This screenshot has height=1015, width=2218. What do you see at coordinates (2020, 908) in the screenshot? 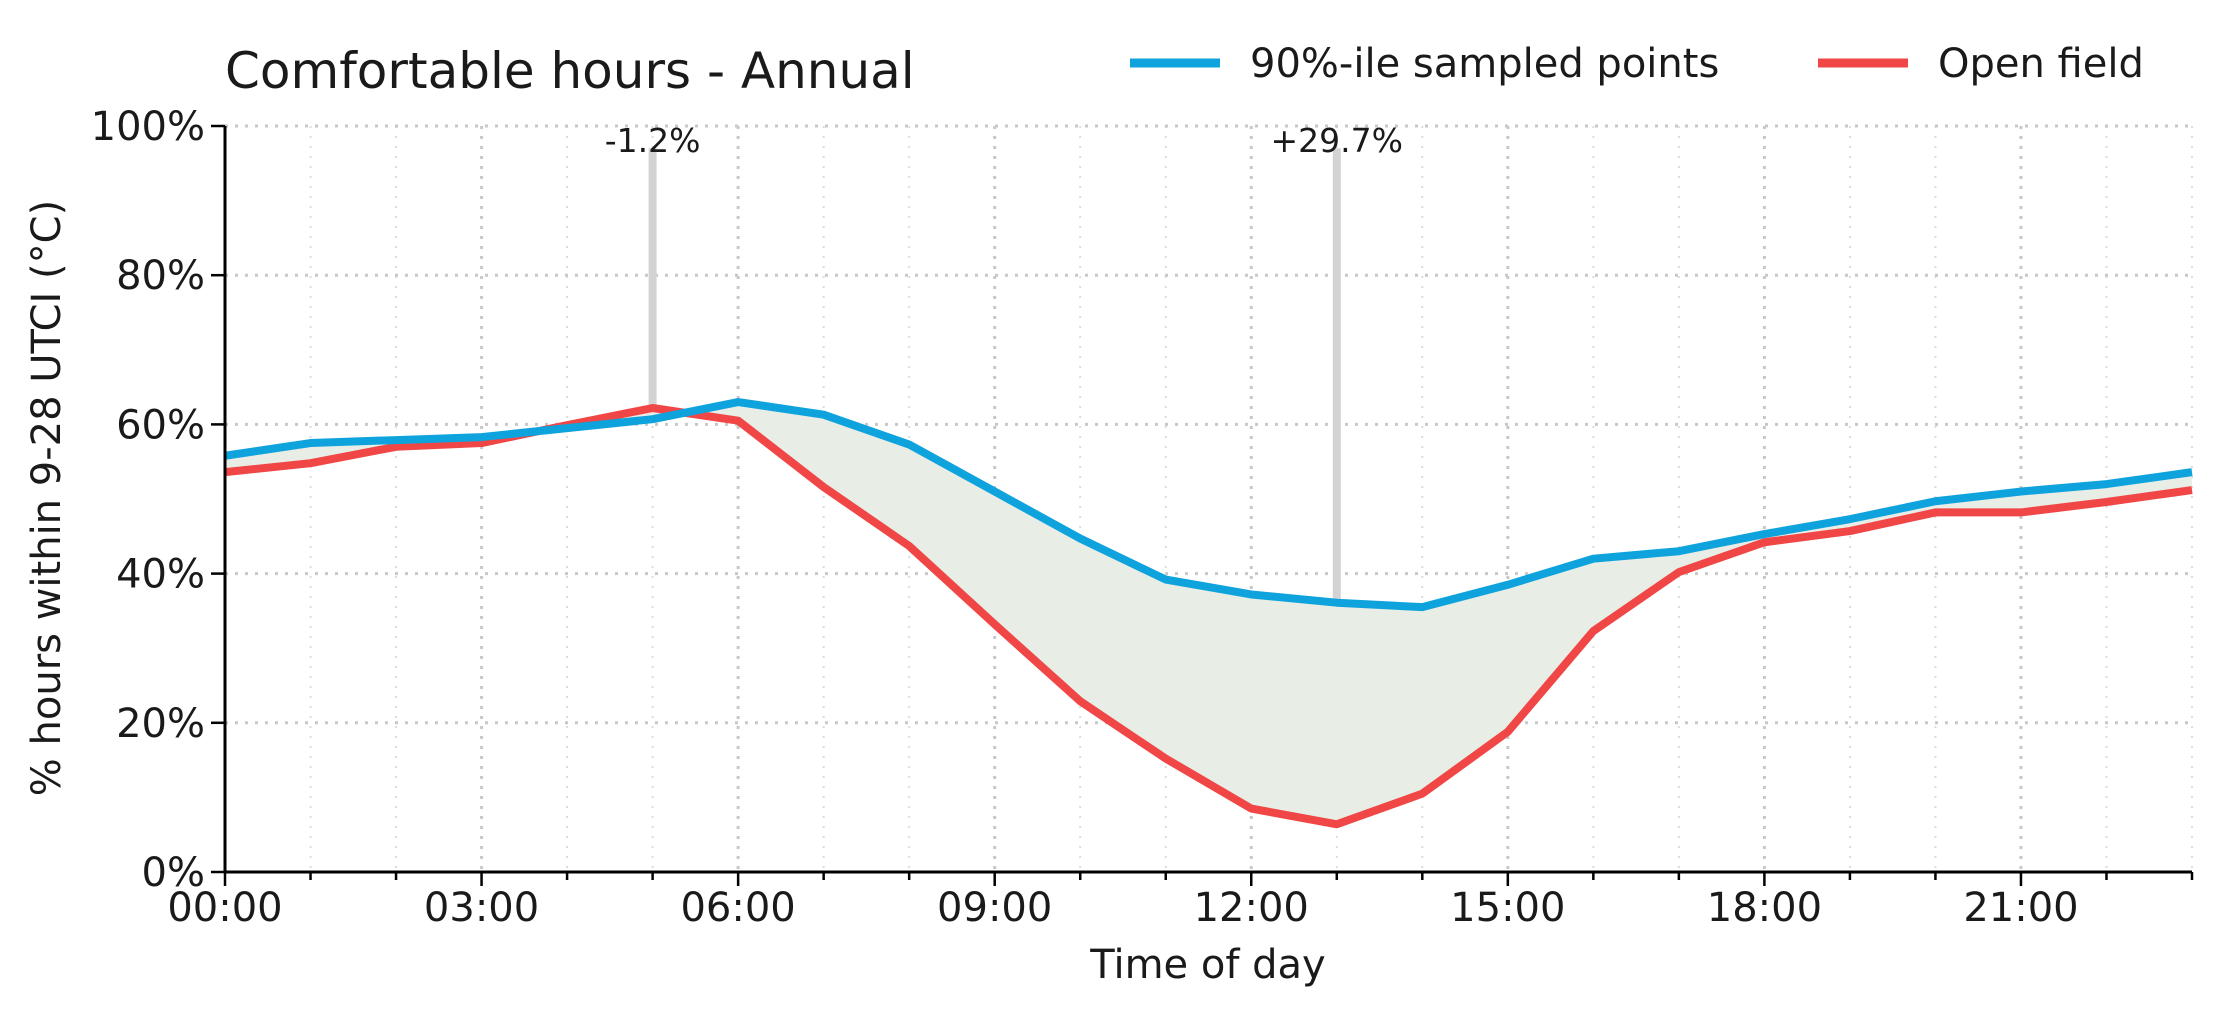
I see `x-tick-label: 21:00` at bounding box center [2020, 908].